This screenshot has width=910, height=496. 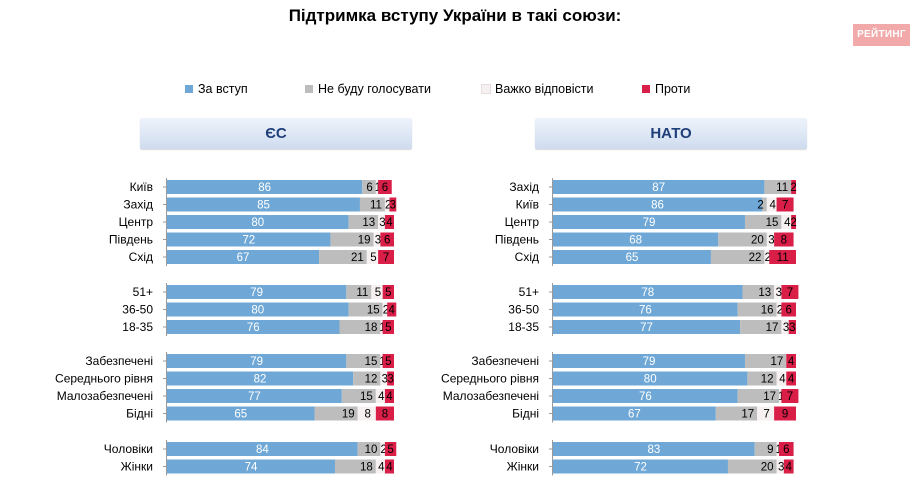 What do you see at coordinates (793, 188) in the screenshot?
I see `value-label-against: 2` at bounding box center [793, 188].